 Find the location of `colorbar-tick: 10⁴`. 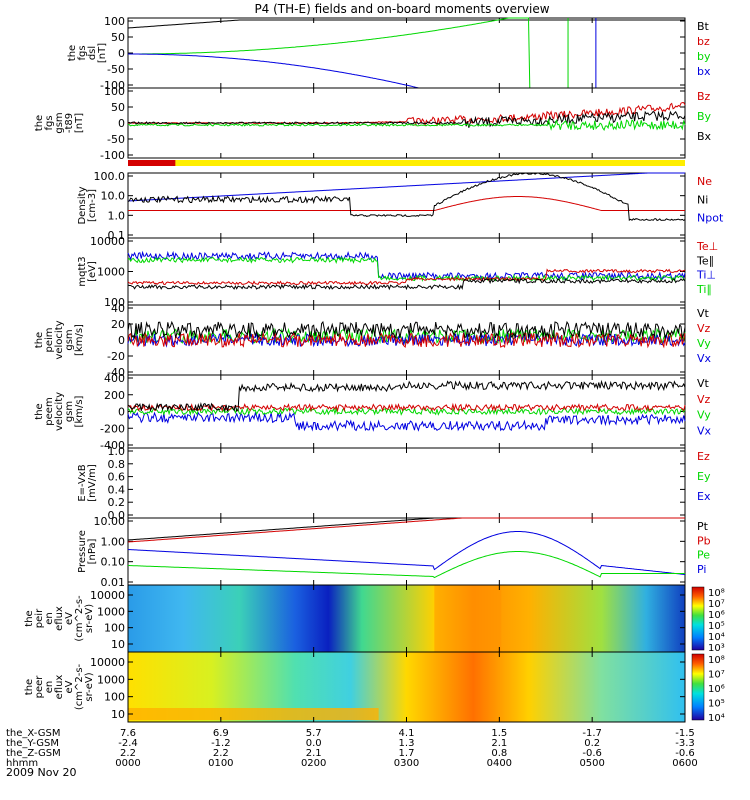

colorbar-tick: 10⁴ is located at coordinates (716, 718).